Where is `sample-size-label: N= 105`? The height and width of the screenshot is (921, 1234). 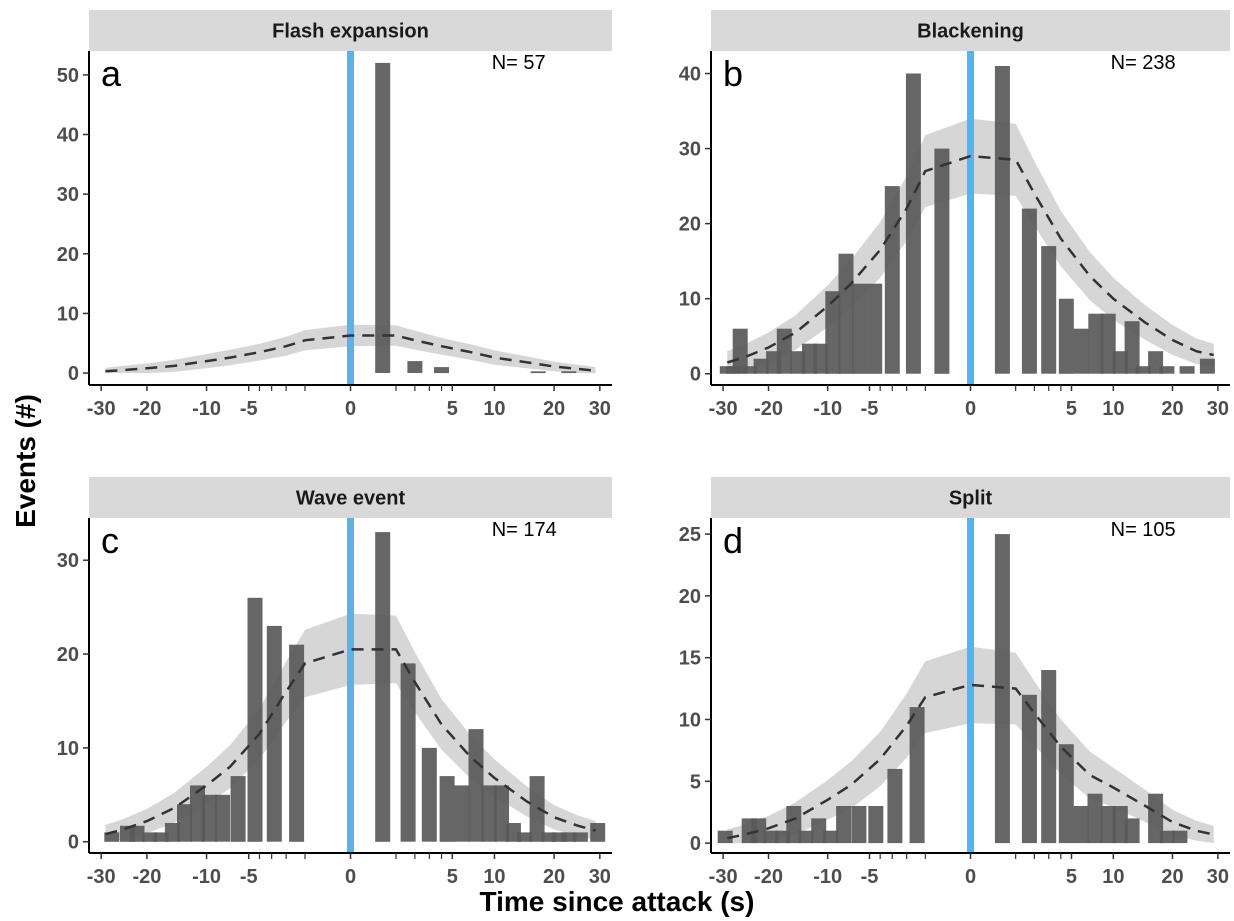
sample-size-label: N= 105 is located at coordinates (1143, 530).